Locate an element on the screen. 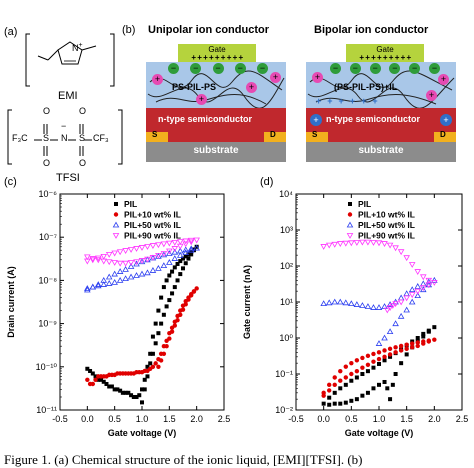 Image resolution: width=474 pixels, height=468 pixels. tfsi-cf3-right: CF₃ is located at coordinates (101, 138).